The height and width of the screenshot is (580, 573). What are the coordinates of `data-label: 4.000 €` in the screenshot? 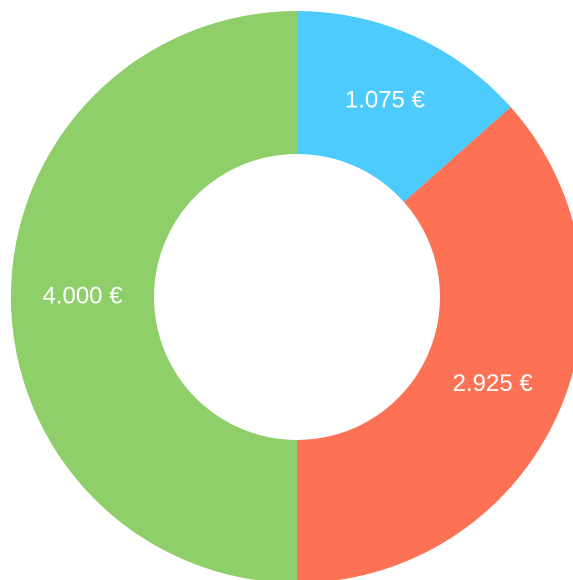 It's located at (82, 295).